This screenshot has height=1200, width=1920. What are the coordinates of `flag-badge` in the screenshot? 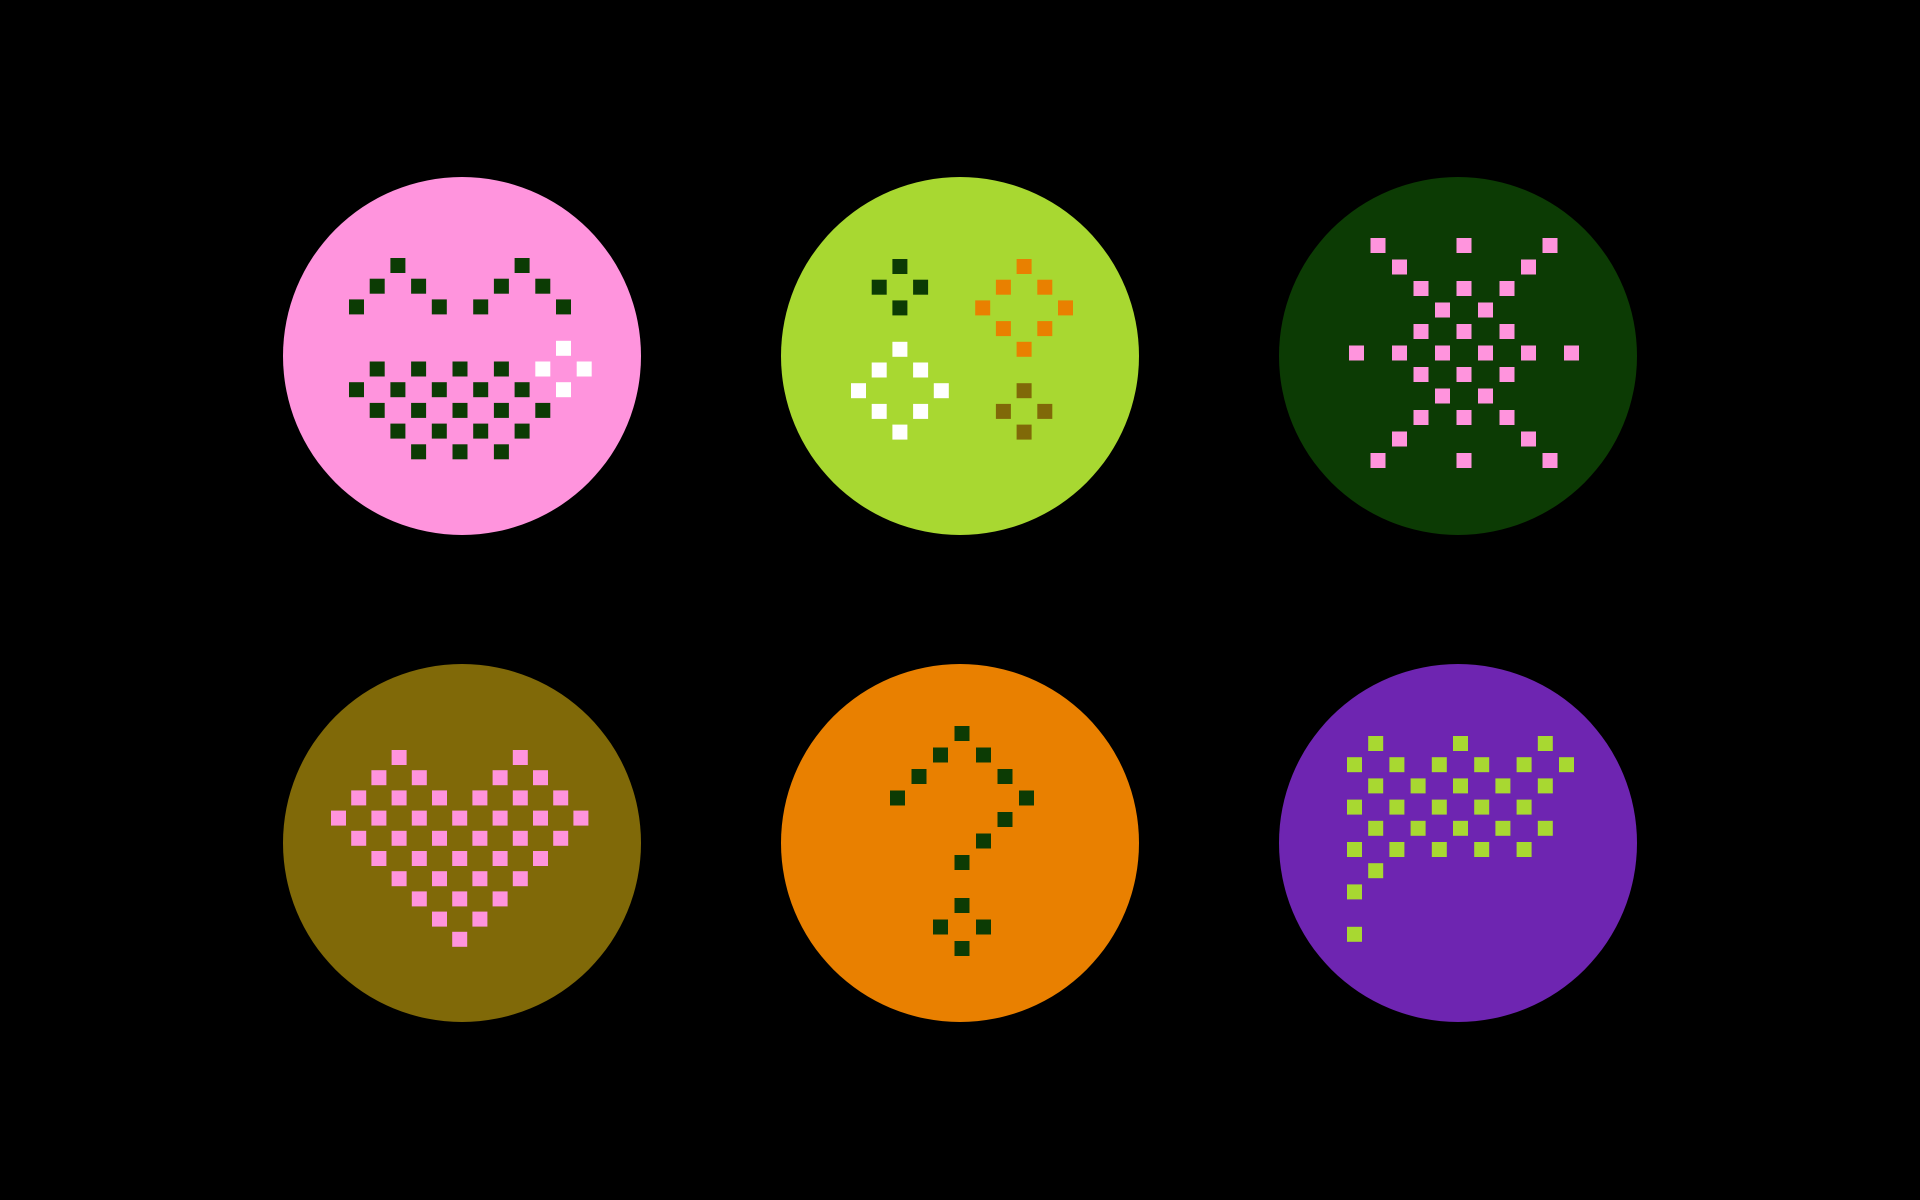 It's located at (1458, 843).